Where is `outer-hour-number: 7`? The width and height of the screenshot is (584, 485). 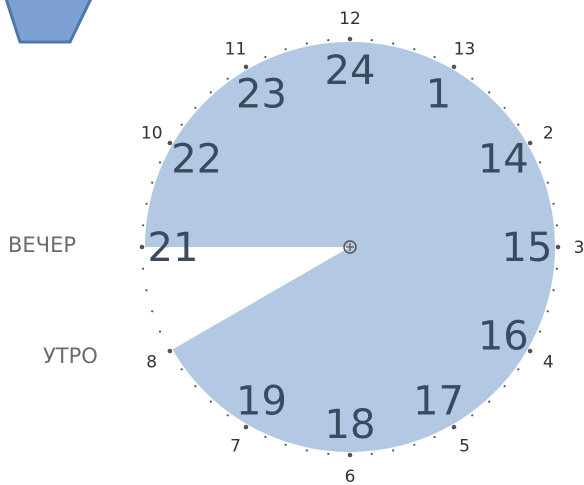
outer-hour-number: 7 is located at coordinates (235, 446).